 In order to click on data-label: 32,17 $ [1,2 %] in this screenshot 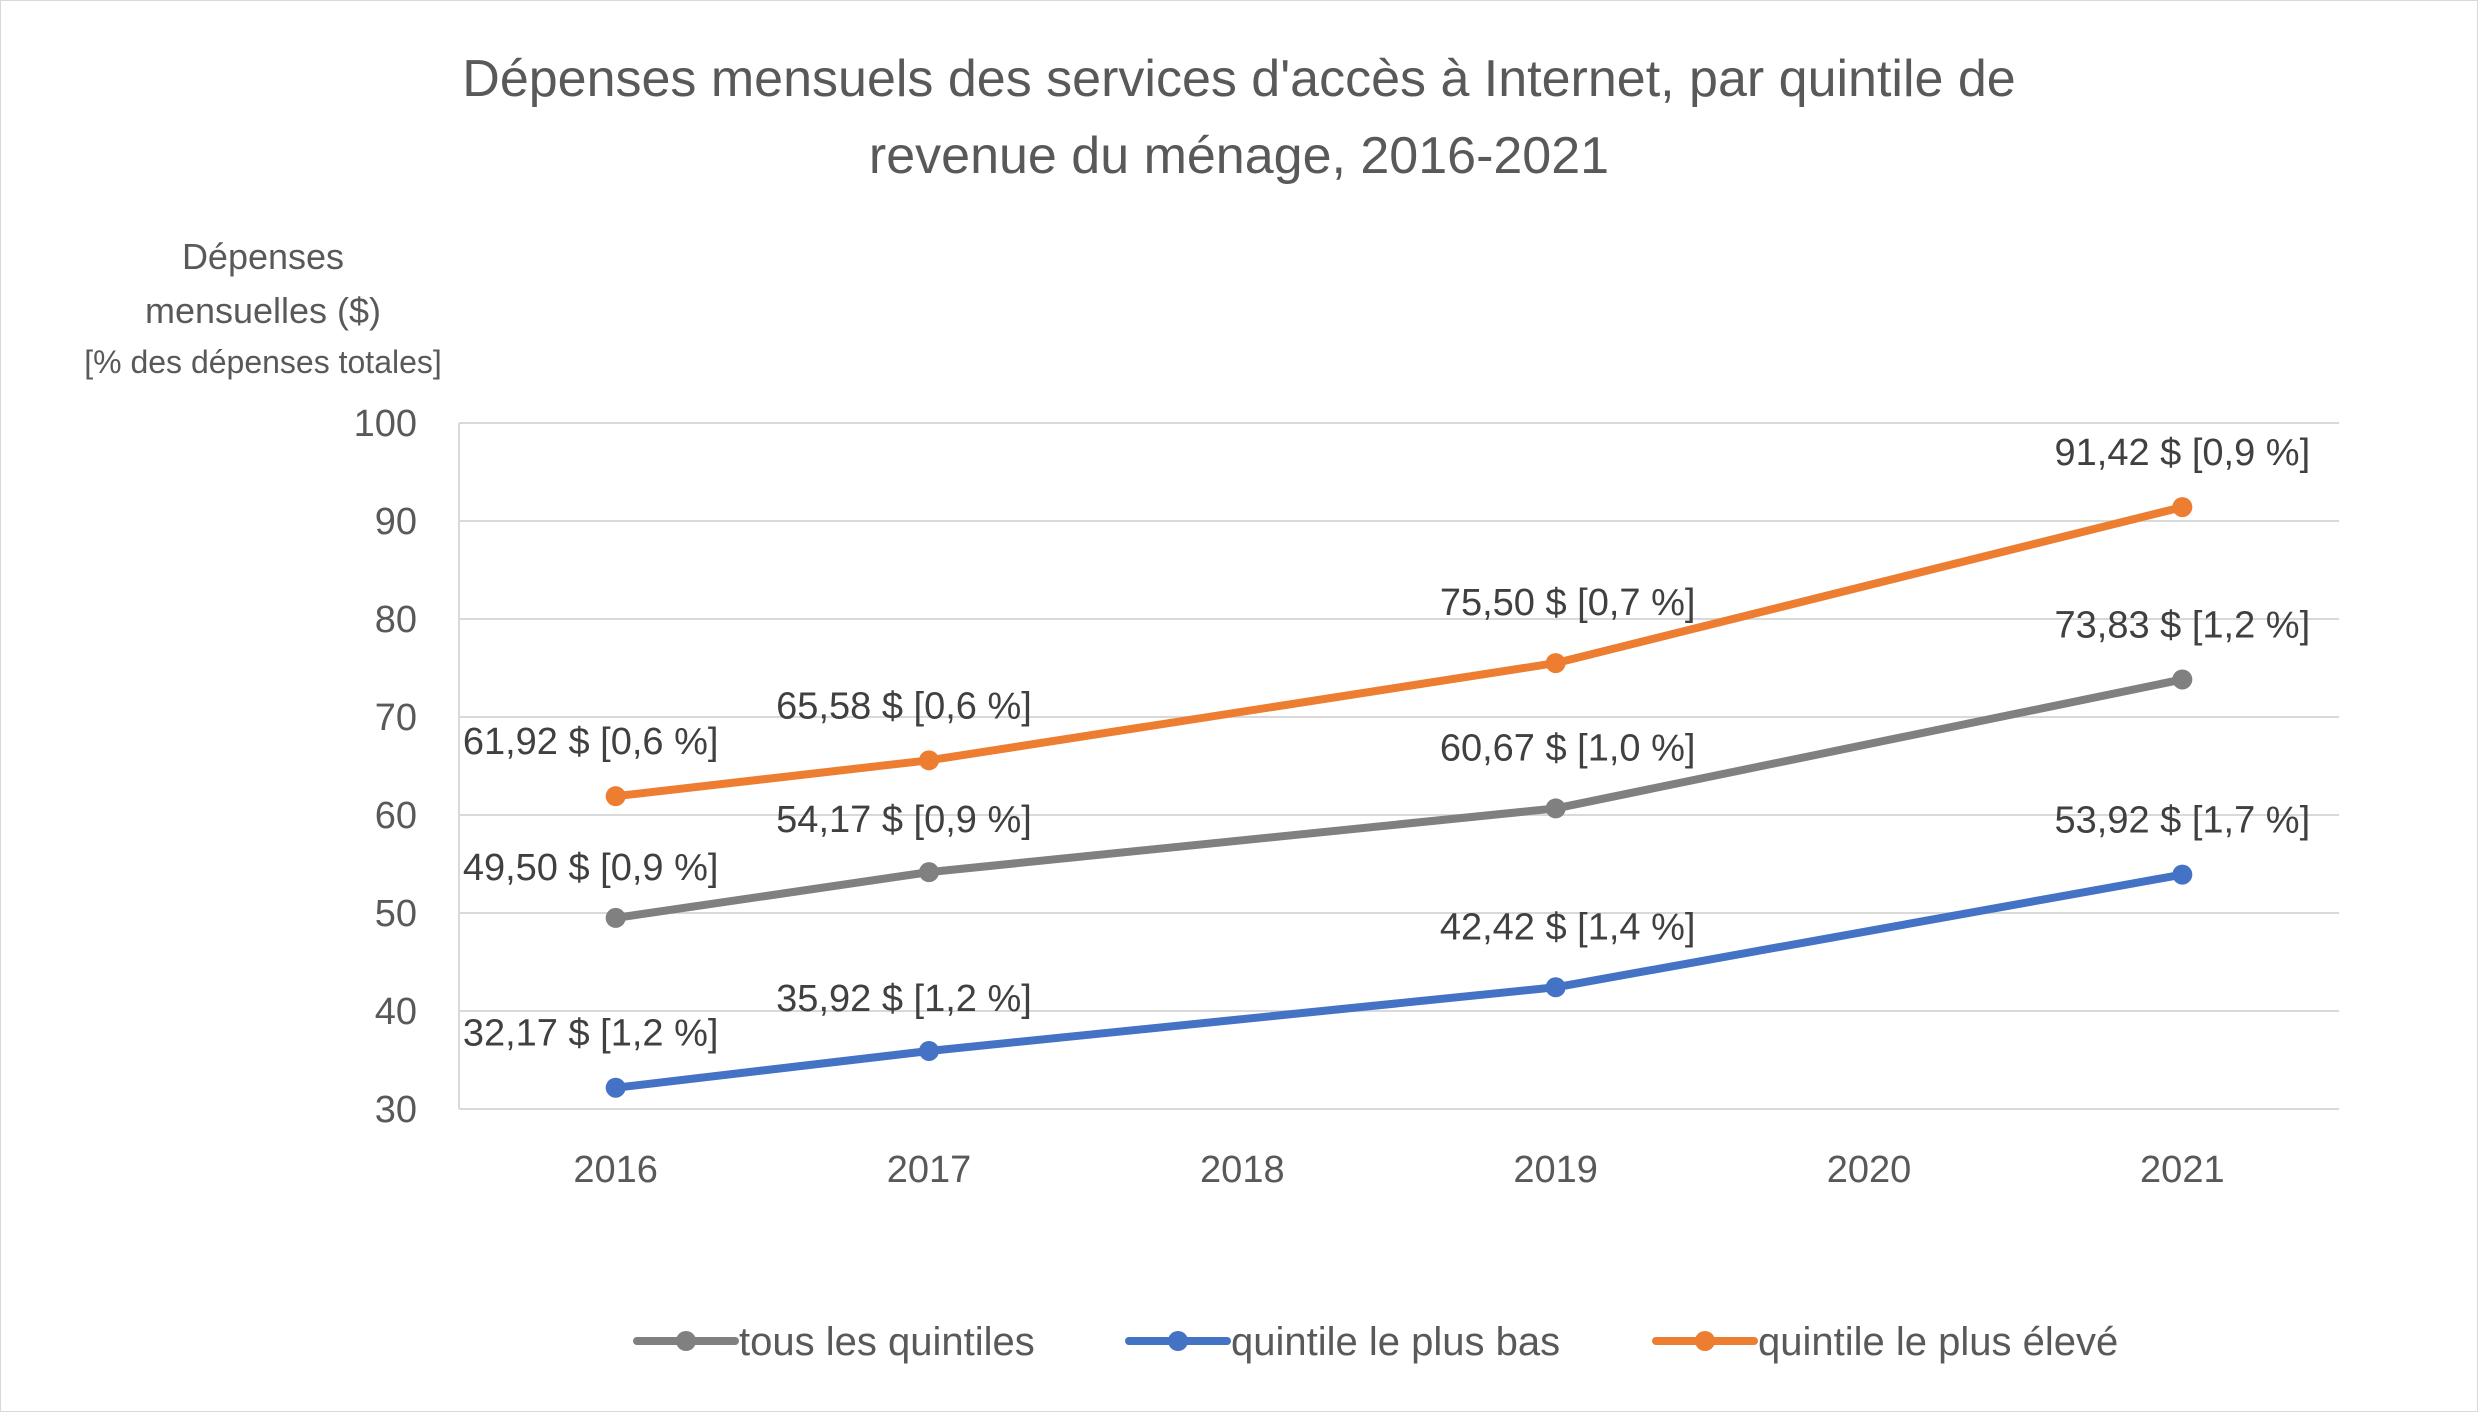, I will do `click(591, 1034)`.